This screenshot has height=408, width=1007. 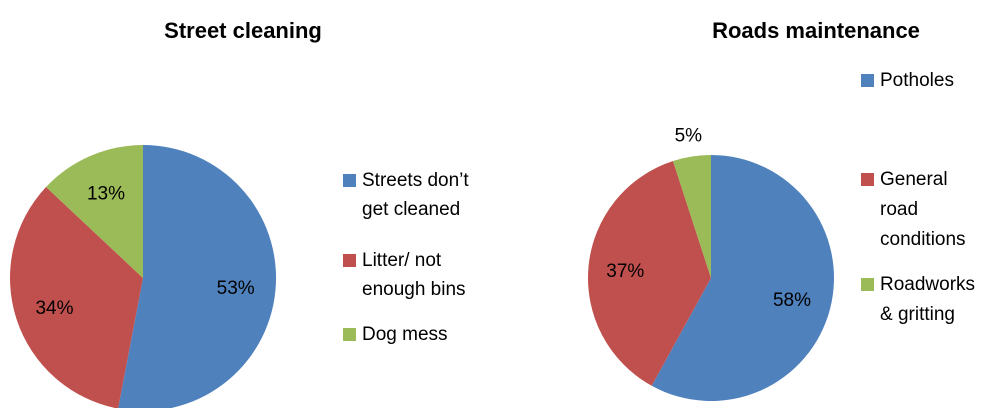 I want to click on legend-label: Streets don’t, so click(x=415, y=180).